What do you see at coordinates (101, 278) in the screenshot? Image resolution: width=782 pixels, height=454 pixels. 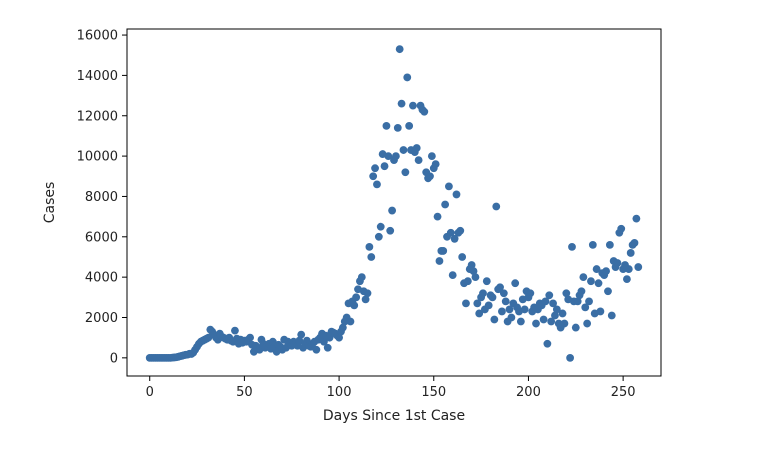 I see `y-tick-label: 4000` at bounding box center [101, 278].